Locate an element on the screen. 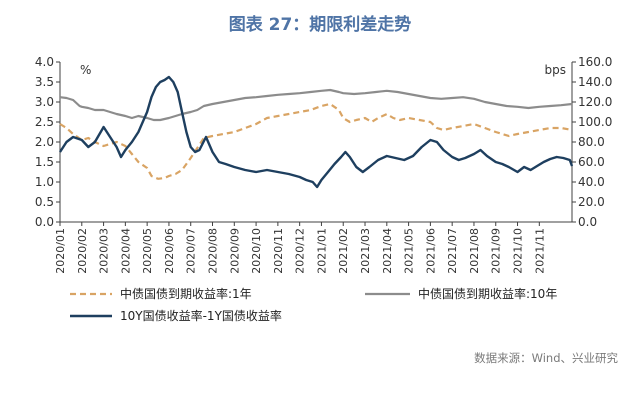  x-tick-label: 2021/06 is located at coordinates (430, 251).